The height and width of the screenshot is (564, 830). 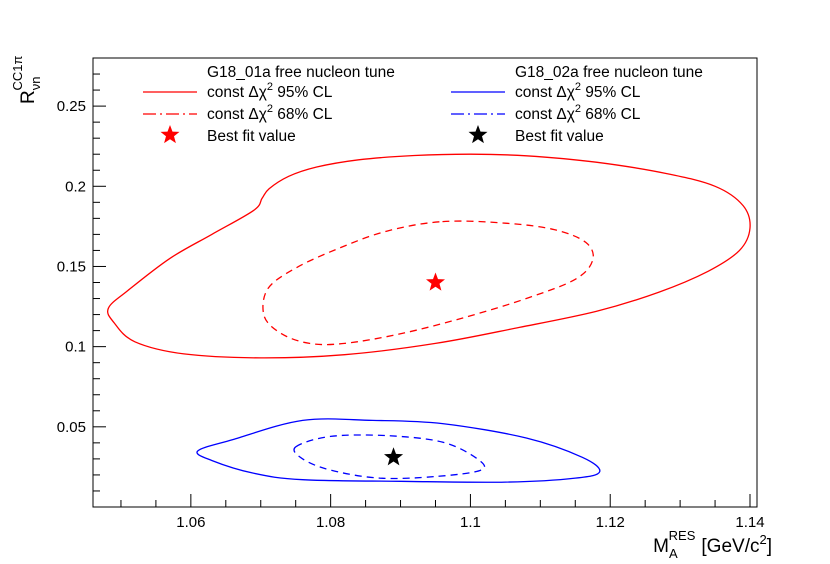 What do you see at coordinates (190, 522) in the screenshot?
I see `x-tick-label: 1.06` at bounding box center [190, 522].